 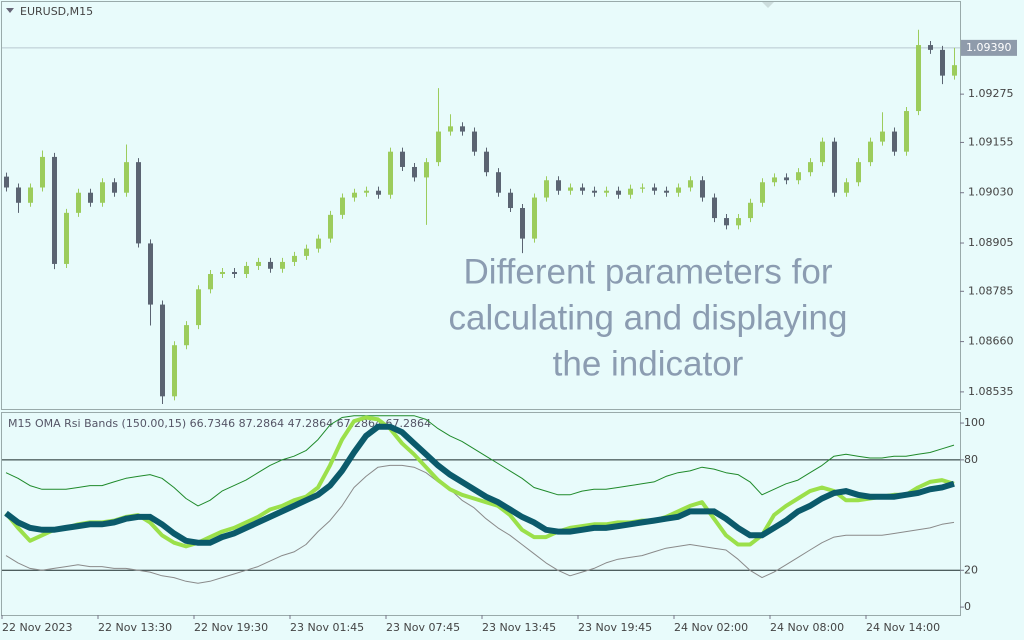 What do you see at coordinates (231, 627) in the screenshot?
I see `x-tick-label: 22 Nov 19:30` at bounding box center [231, 627].